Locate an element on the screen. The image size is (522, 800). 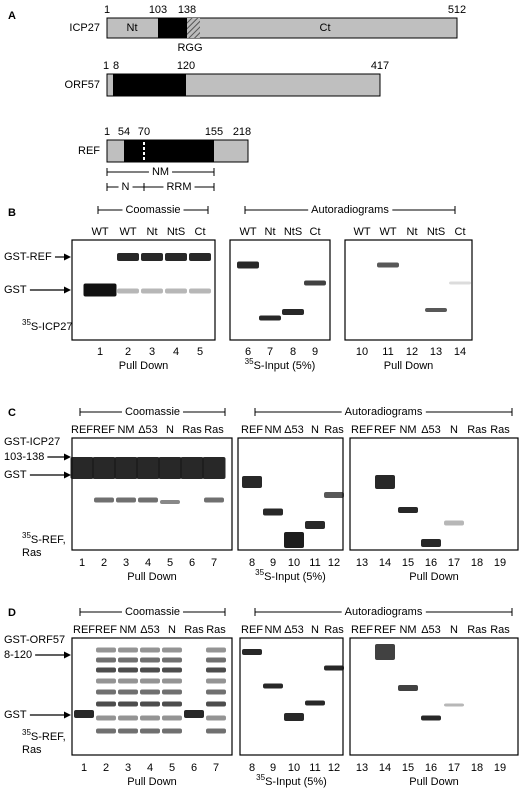
region-label: RRM is located at coordinates (178, 187).